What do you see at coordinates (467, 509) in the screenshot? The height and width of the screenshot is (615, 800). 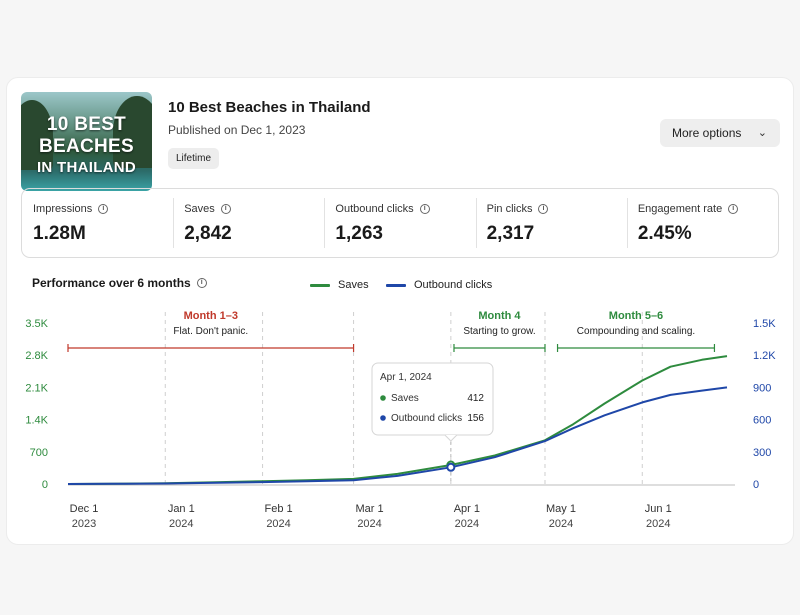 I see `x-tick-label: Apr 1` at bounding box center [467, 509].